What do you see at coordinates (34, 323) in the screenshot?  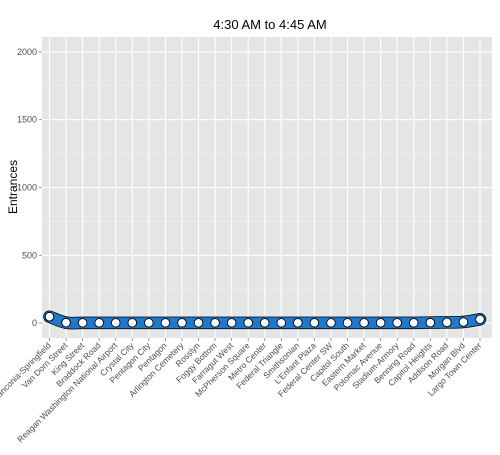 I see `y-tick-label: 0` at bounding box center [34, 323].